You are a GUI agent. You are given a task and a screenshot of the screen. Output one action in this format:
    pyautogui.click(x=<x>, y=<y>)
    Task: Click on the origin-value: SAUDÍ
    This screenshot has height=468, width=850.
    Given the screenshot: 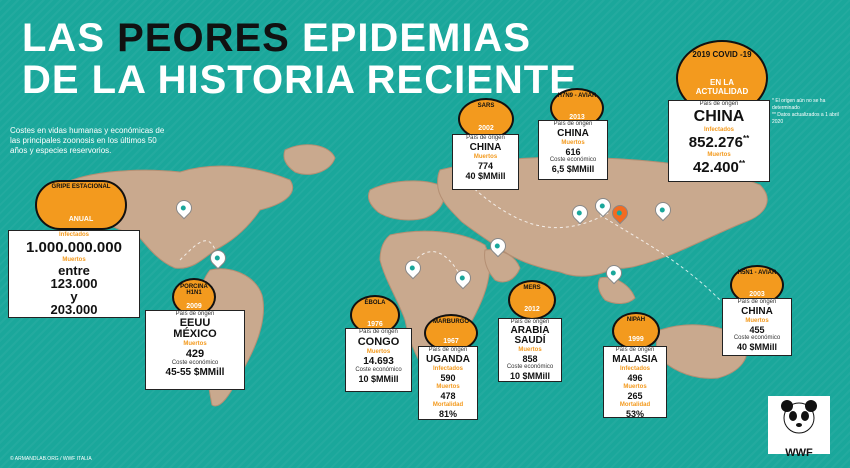 What is the action you would take?
    pyautogui.click(x=530, y=340)
    